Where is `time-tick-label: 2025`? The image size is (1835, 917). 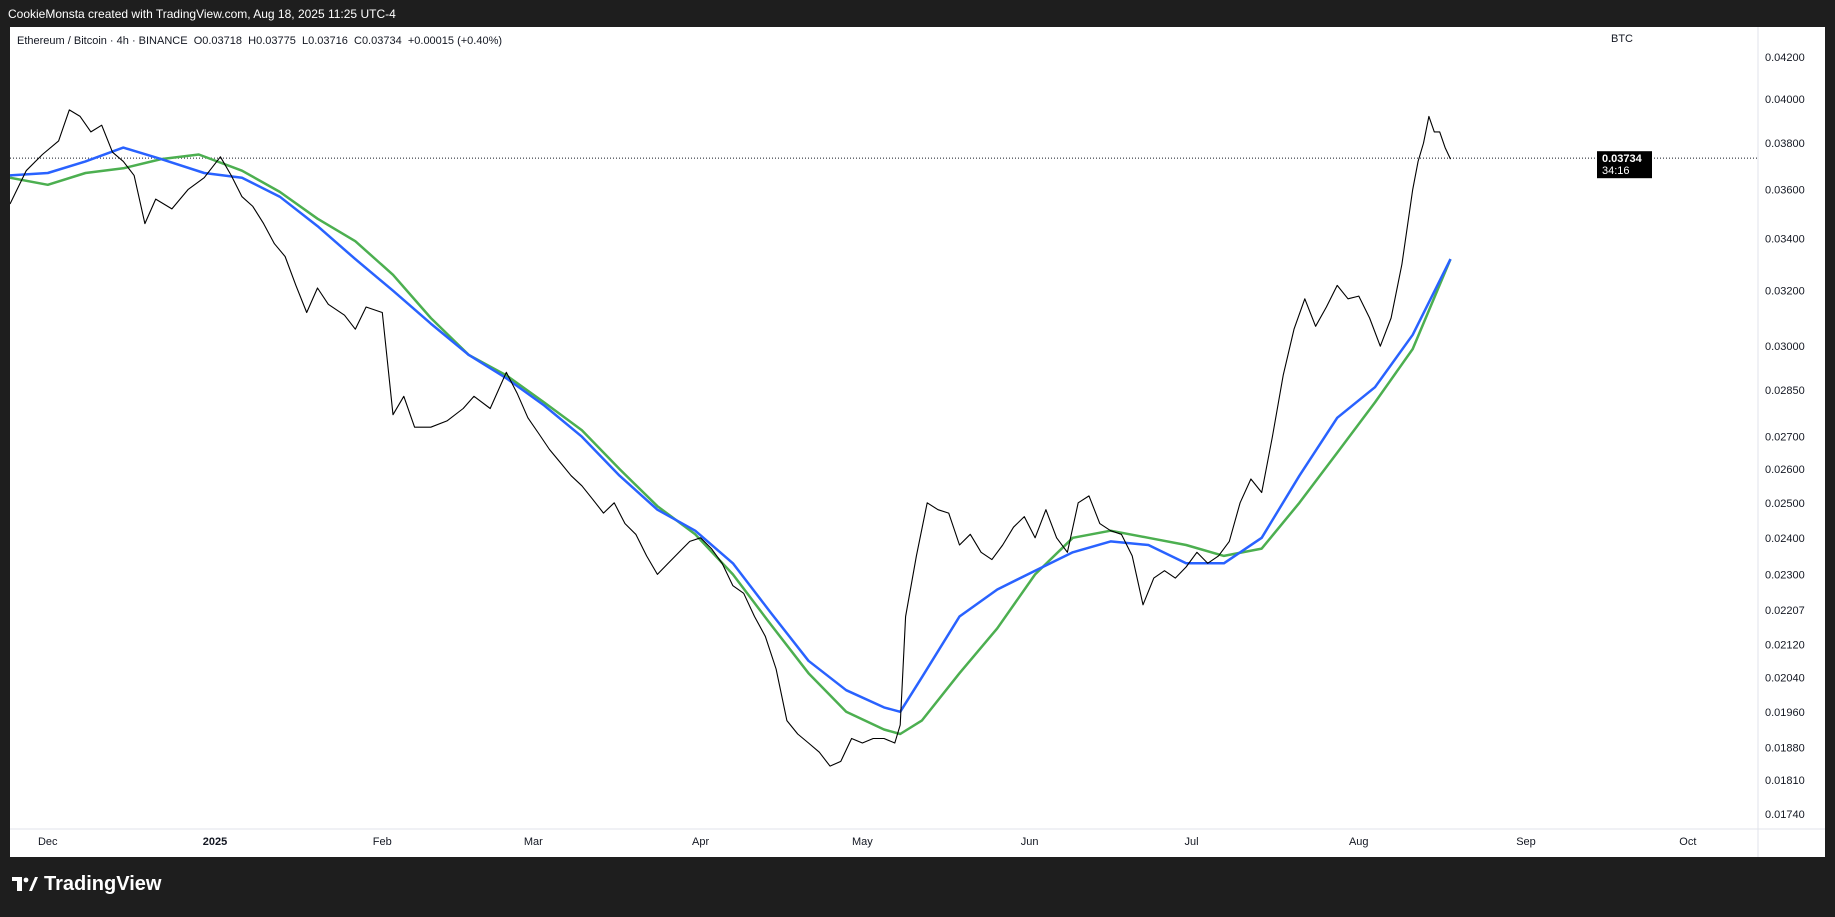 time-tick-label: 2025 is located at coordinates (215, 842).